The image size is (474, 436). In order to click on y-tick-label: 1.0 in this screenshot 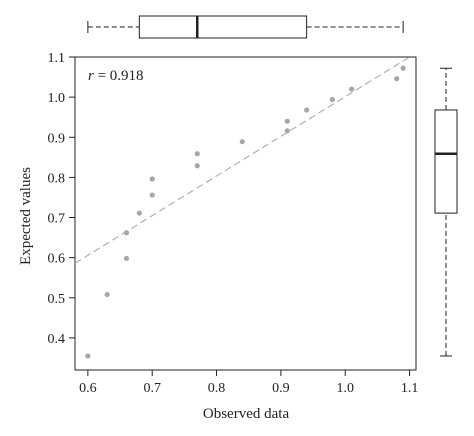, I will do `click(57, 98)`.